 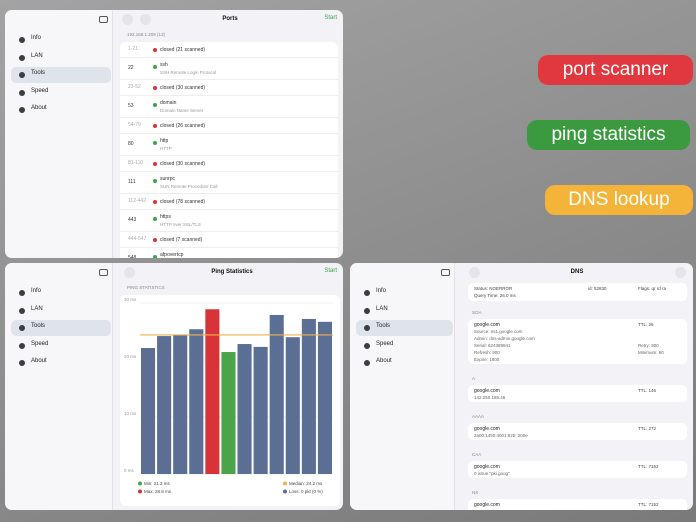 What do you see at coordinates (608, 135) in the screenshot?
I see `label-pill: ping statistics` at bounding box center [608, 135].